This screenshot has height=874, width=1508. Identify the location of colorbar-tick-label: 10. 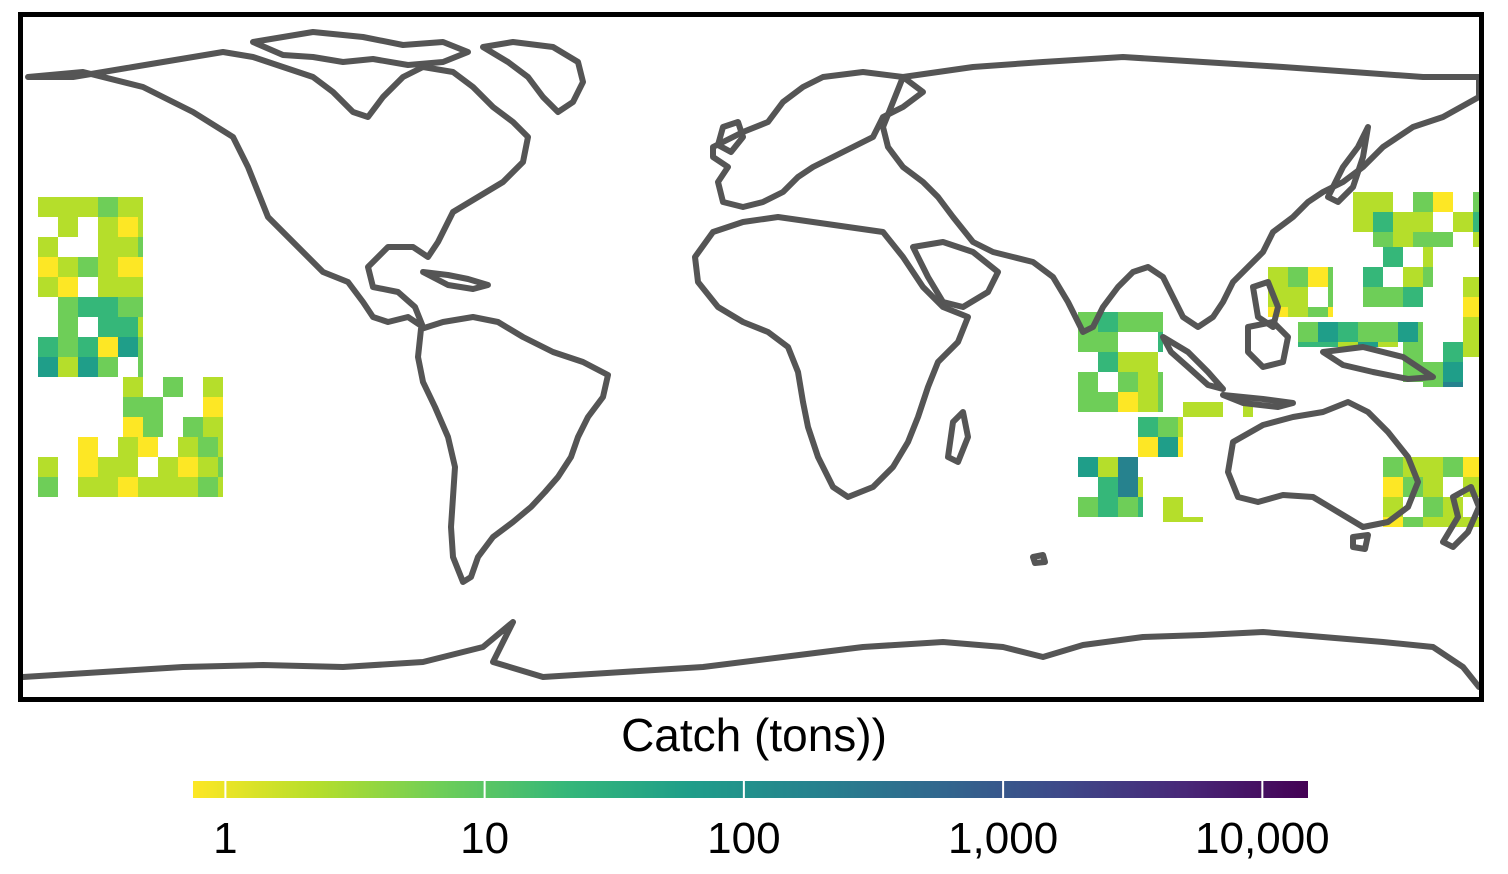
(485, 838).